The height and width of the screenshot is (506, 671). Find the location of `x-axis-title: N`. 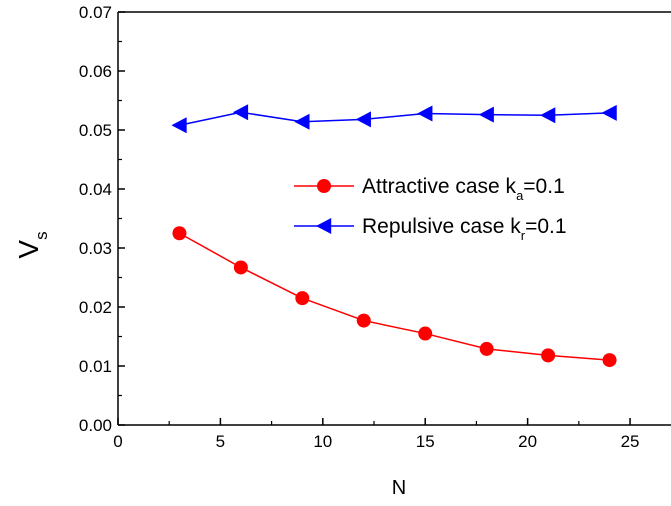

x-axis-title: N is located at coordinates (399, 488).